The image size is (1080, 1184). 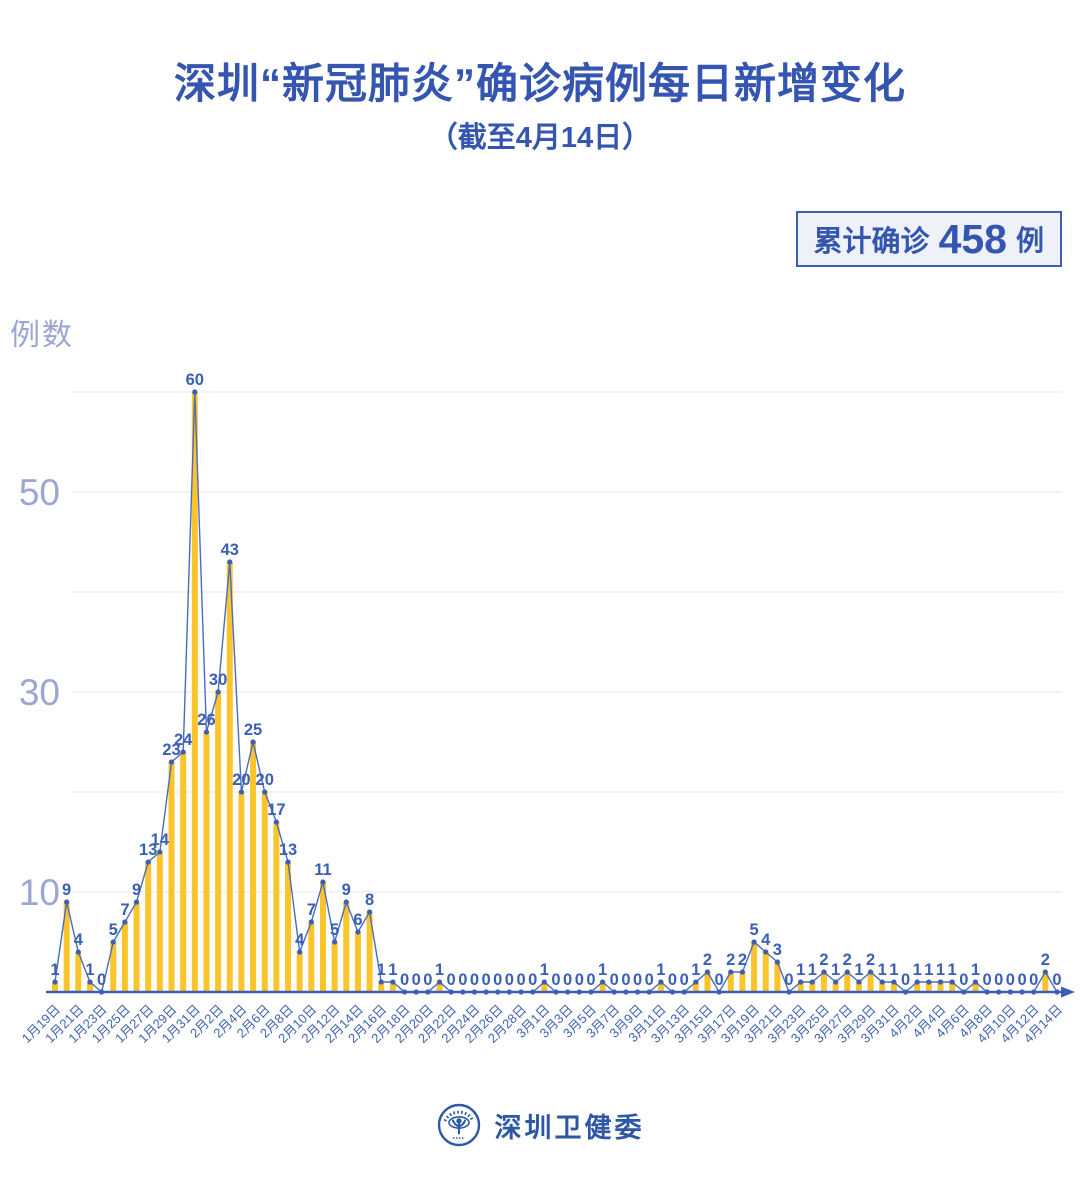 I want to click on y-axis-title: 例数, so click(x=42, y=335).